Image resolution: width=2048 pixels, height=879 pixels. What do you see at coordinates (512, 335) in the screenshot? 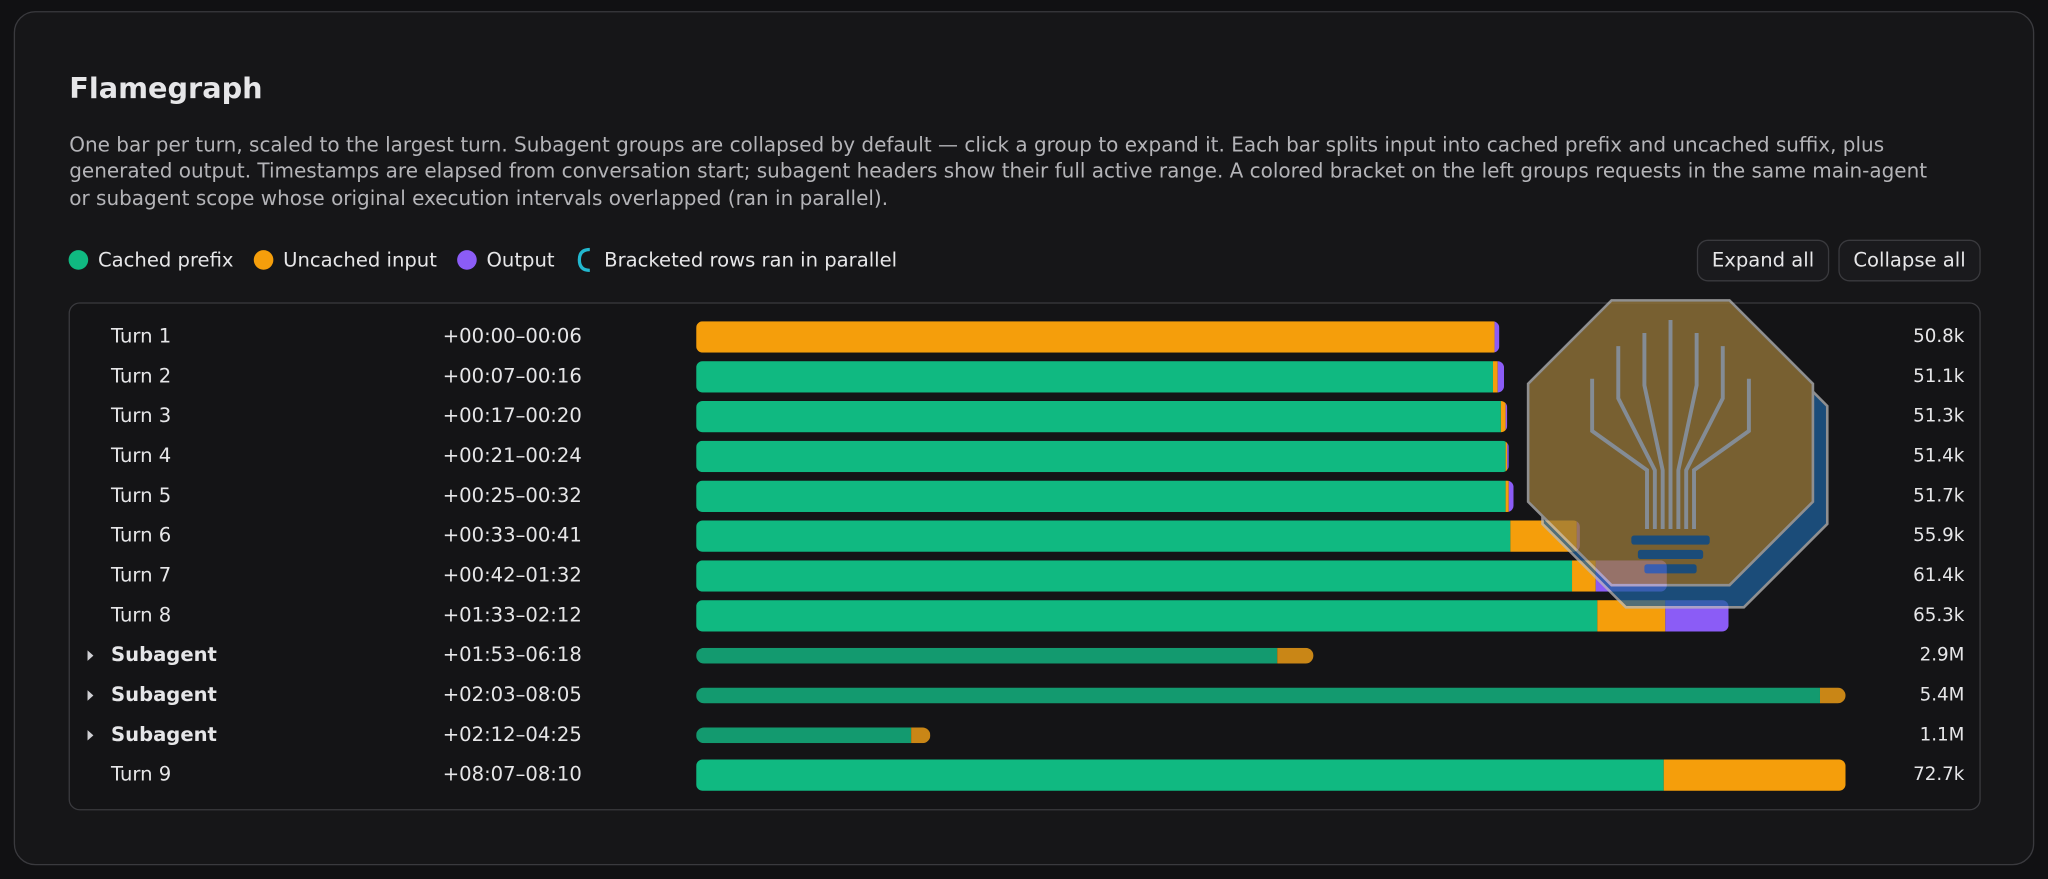
I see `row-time: +00:00–00:06` at bounding box center [512, 335].